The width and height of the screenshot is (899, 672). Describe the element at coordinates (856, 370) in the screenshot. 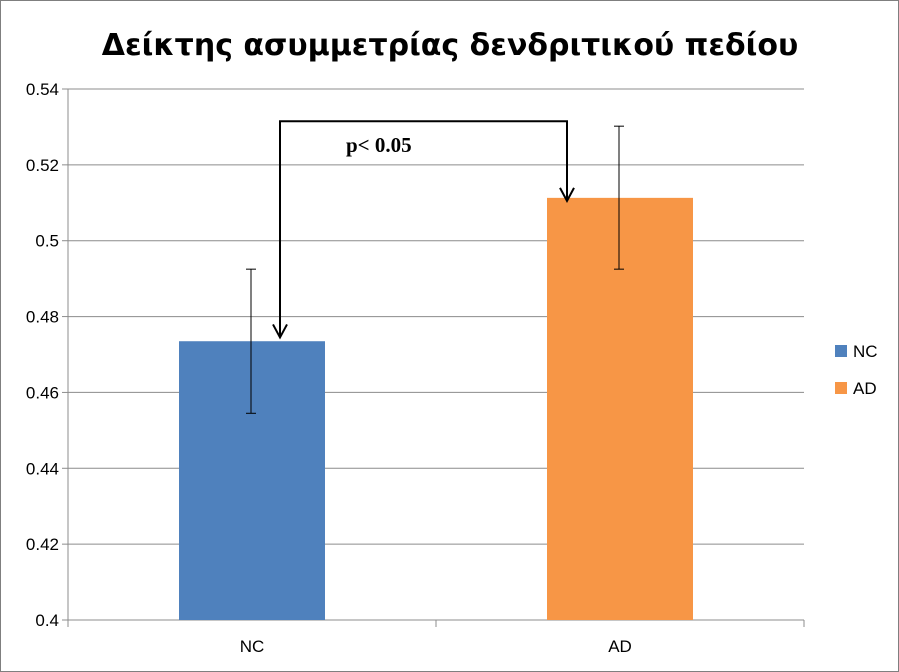

I see `legend: NC AD` at that location.